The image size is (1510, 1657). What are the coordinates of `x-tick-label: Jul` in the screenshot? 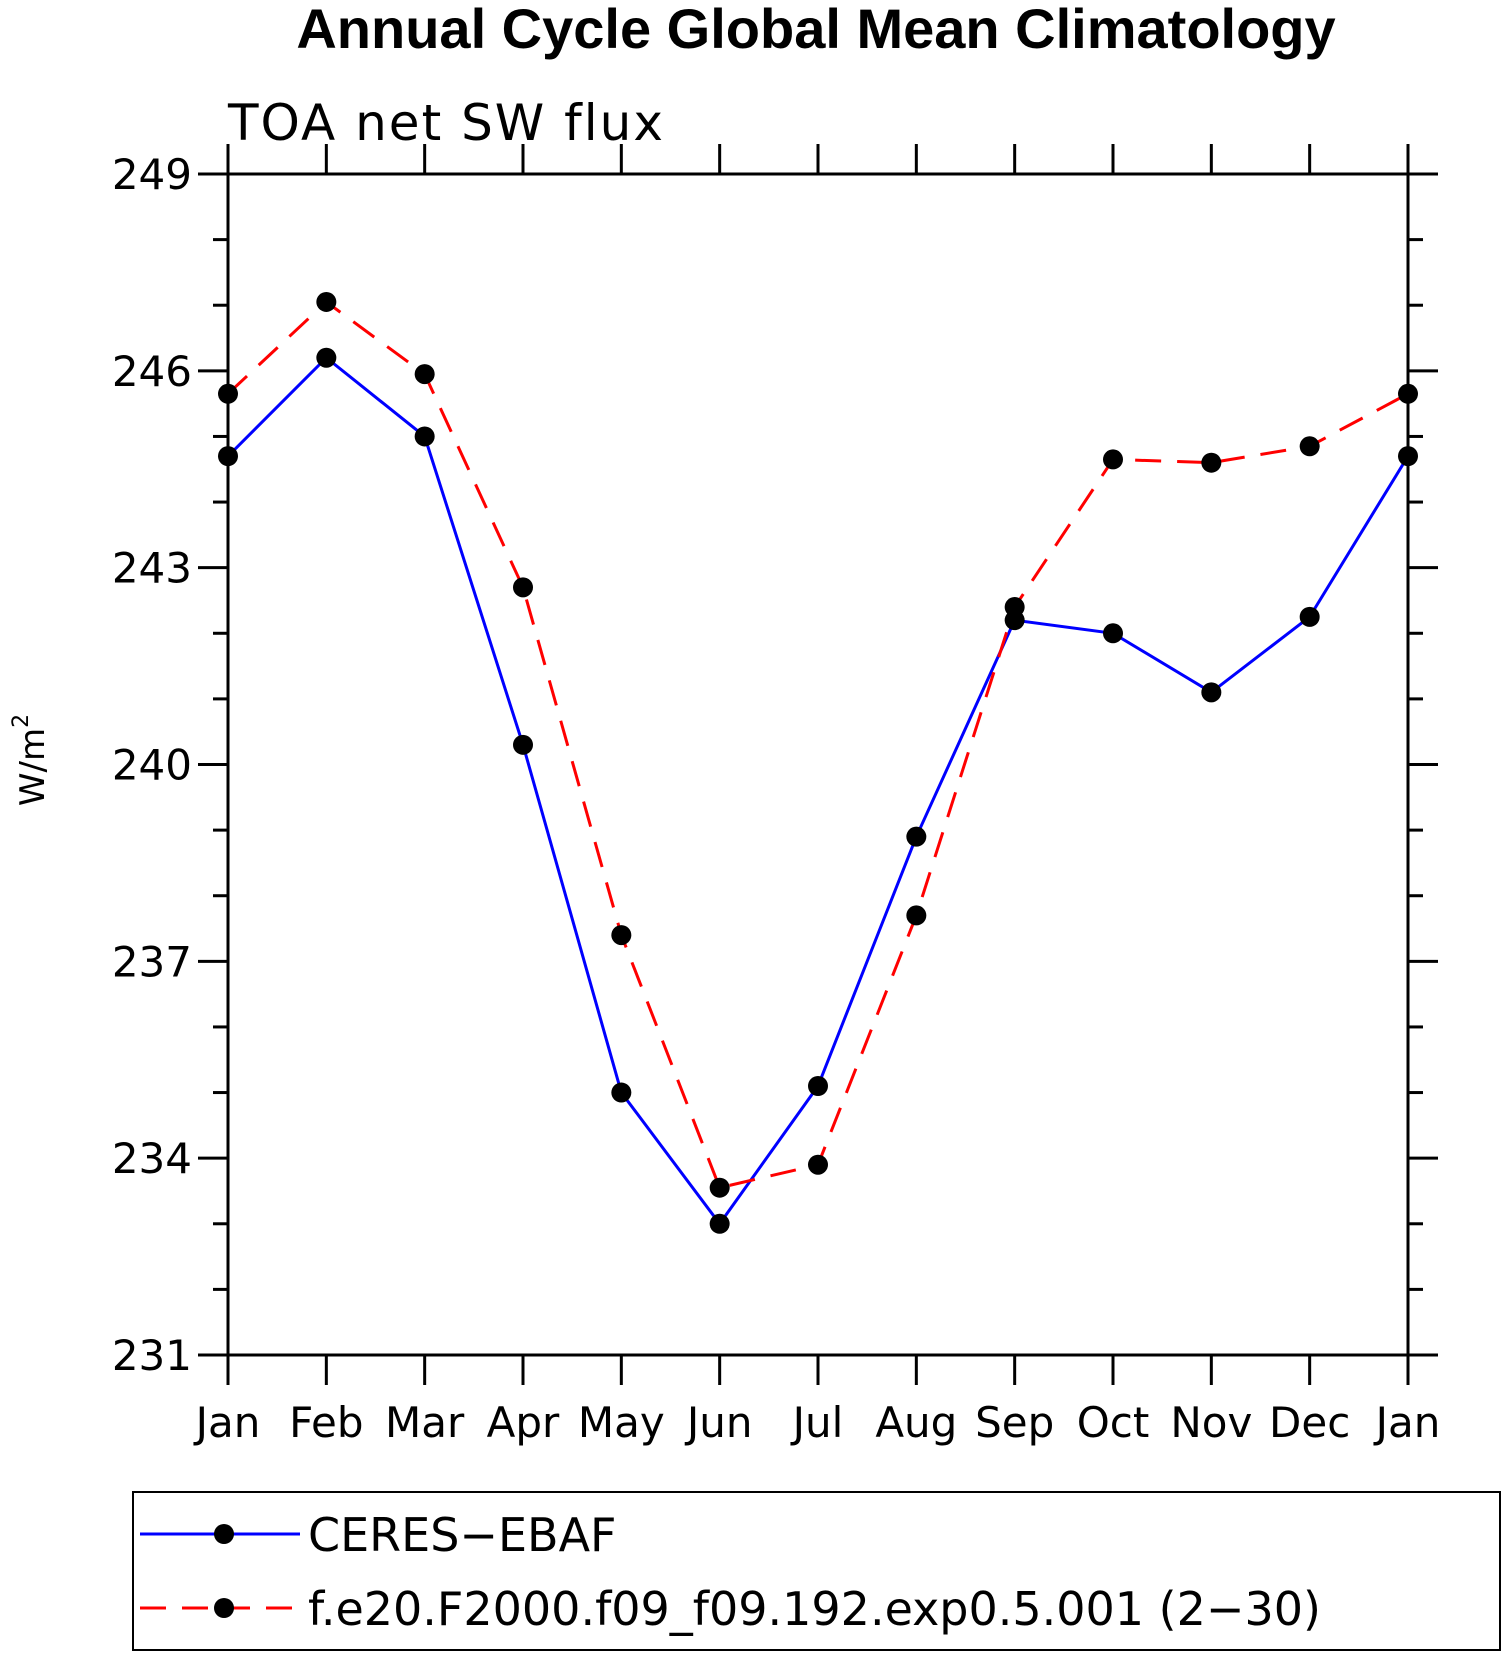 It's located at (817, 1422).